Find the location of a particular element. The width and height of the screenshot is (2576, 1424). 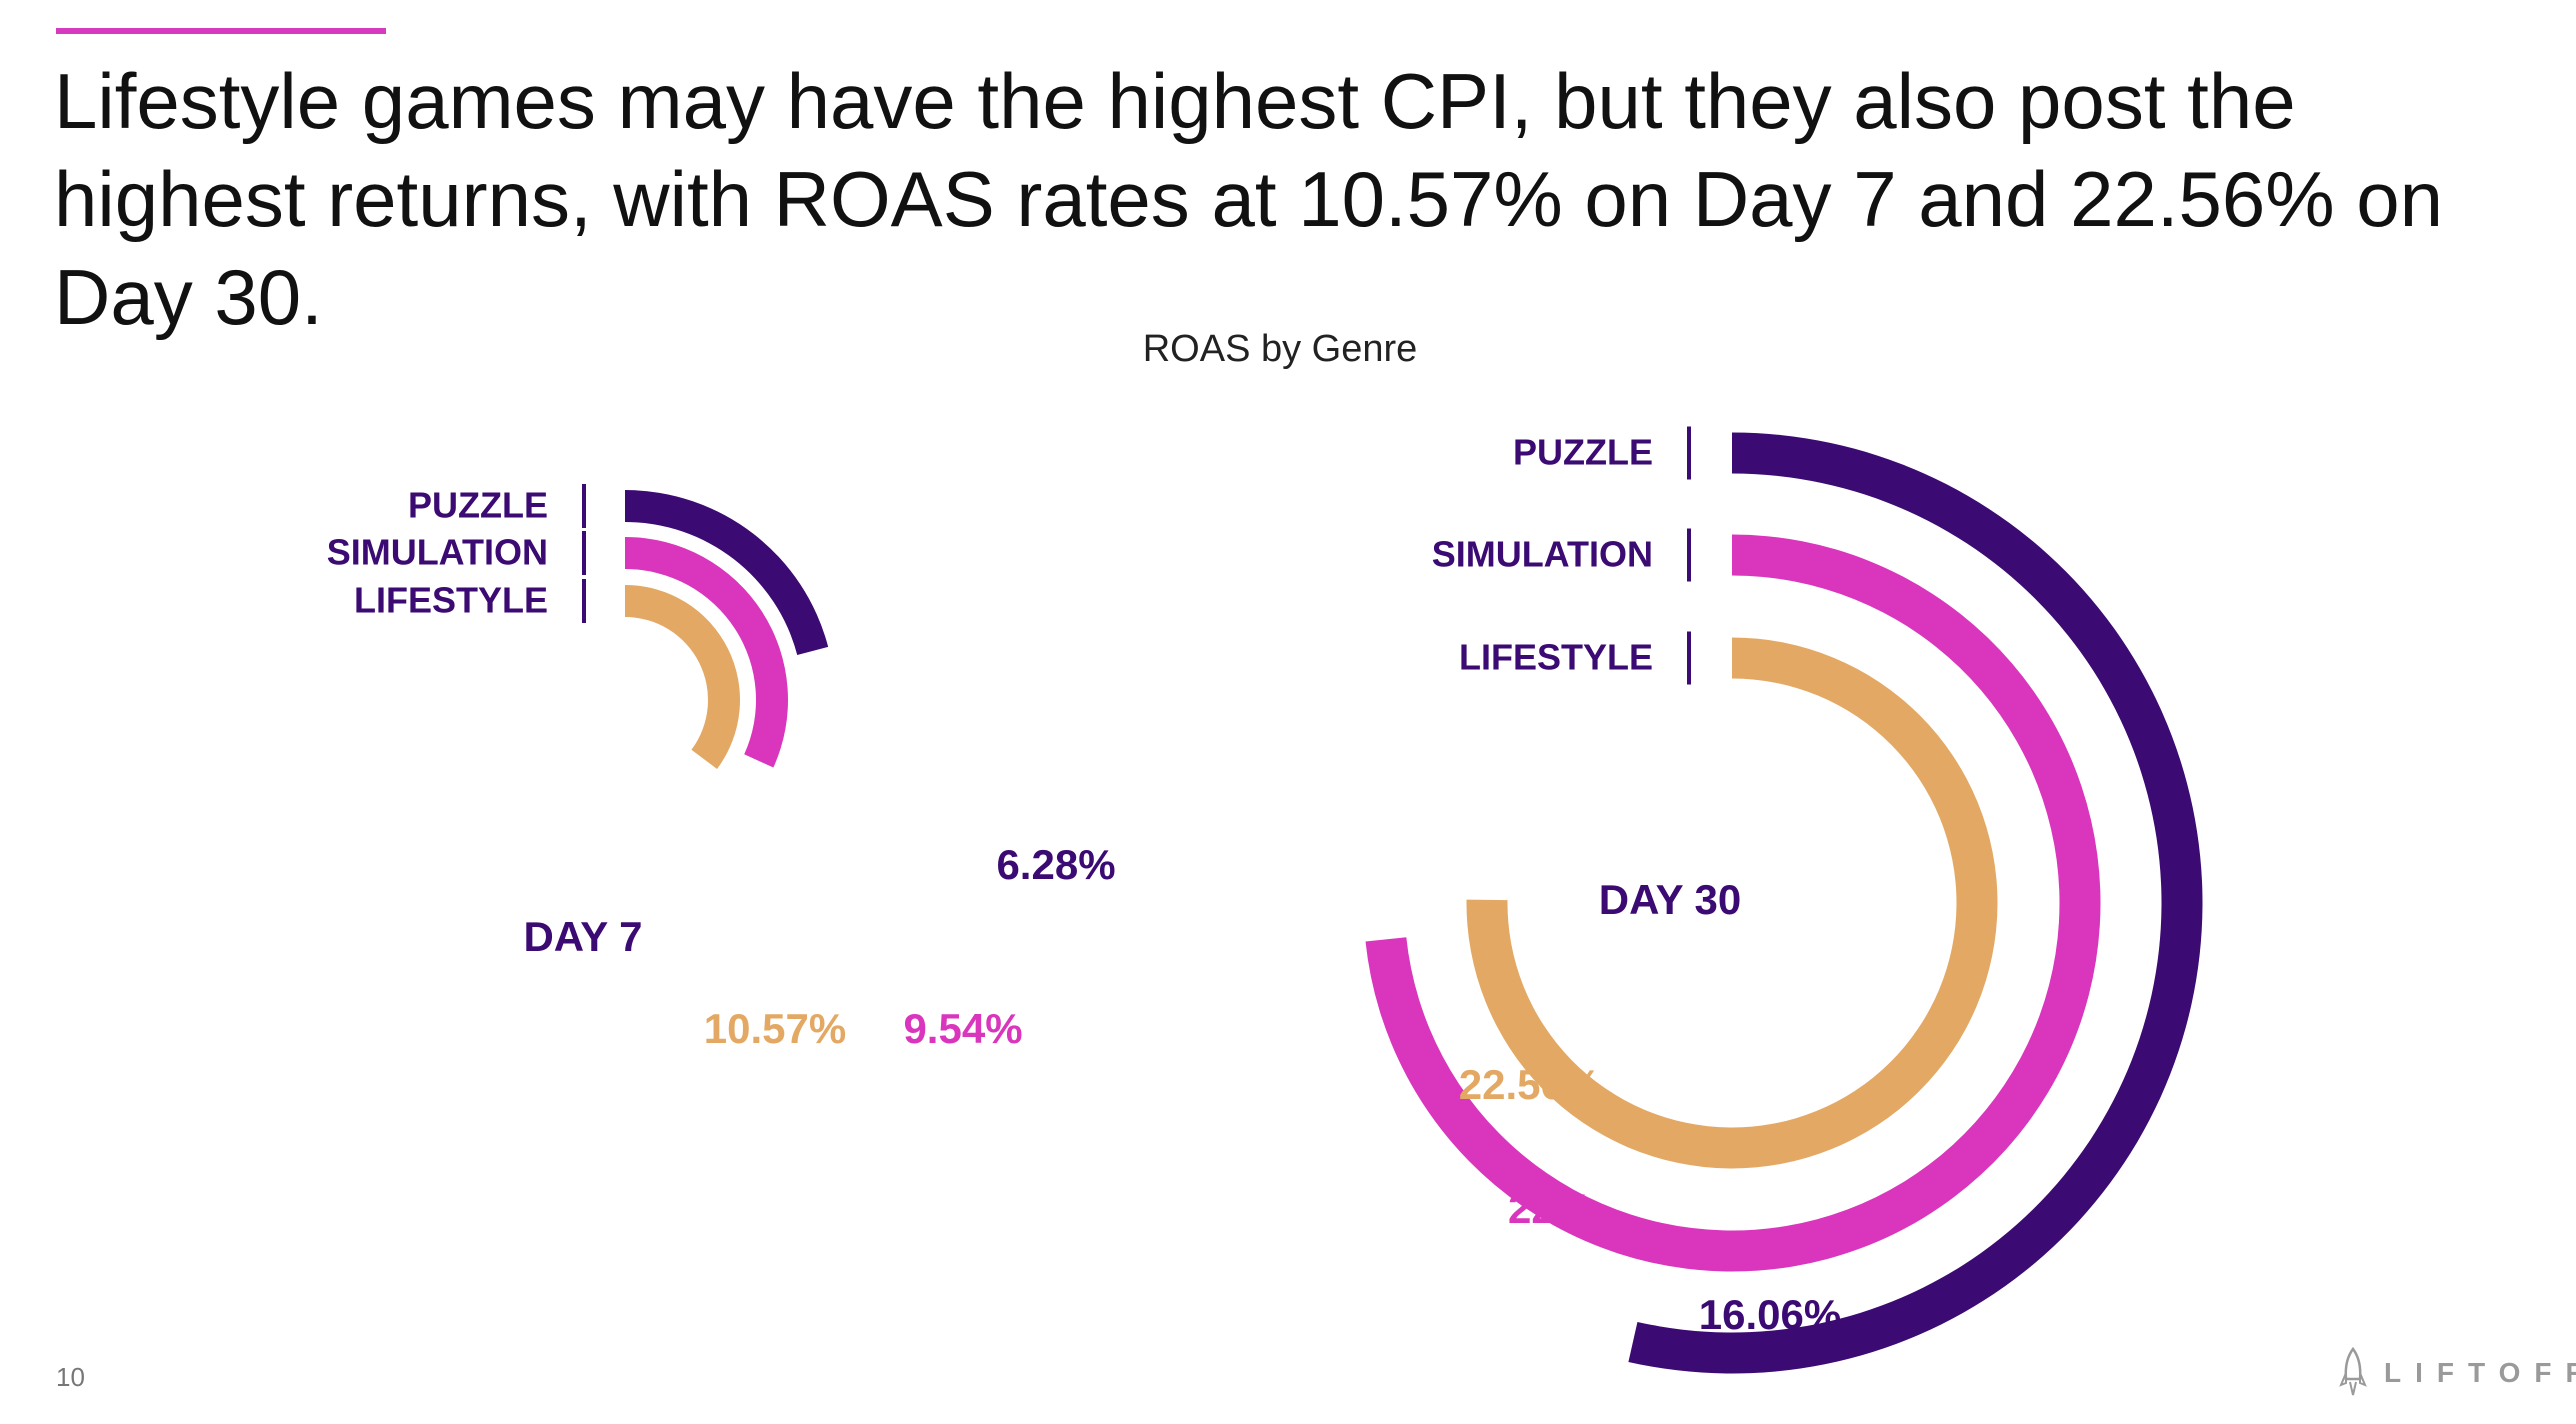

value-label-simulation: 22% is located at coordinates (1550, 1208).